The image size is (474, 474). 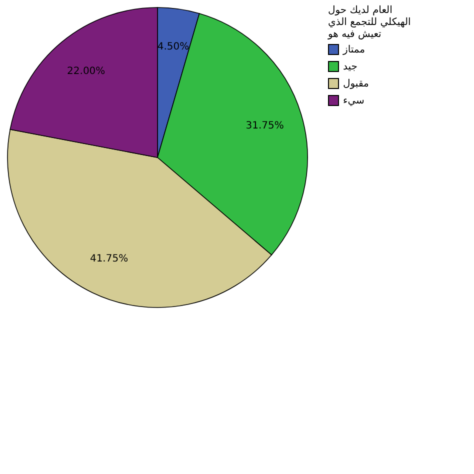 I want to click on legend-label: ممتاز, so click(x=354, y=50).